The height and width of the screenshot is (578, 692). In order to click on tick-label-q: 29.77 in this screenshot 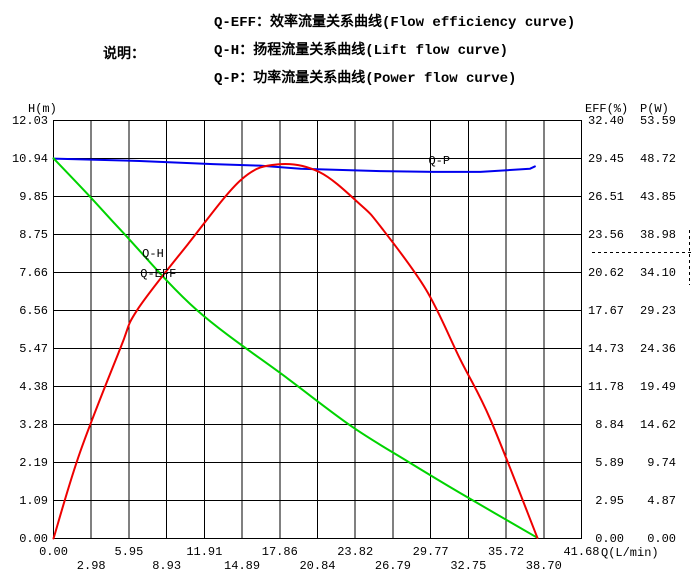, I will do `click(430, 552)`.